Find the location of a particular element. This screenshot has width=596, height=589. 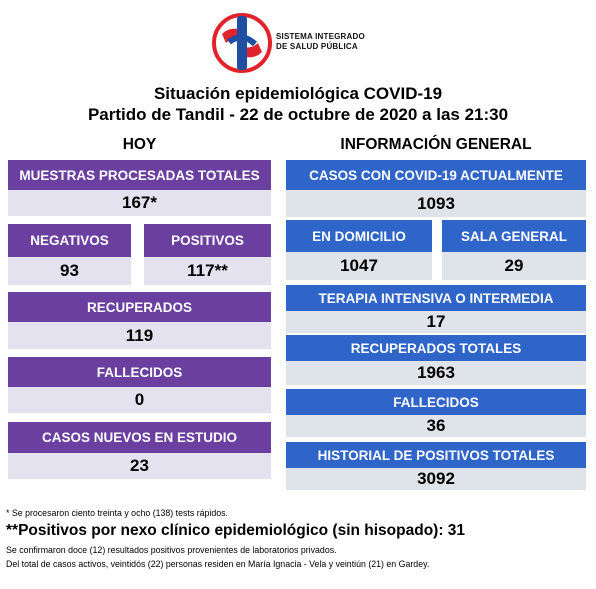

actuales-card: CASOS CON COVID-19 ACTUALMENTE 1093 is located at coordinates (436, 188).